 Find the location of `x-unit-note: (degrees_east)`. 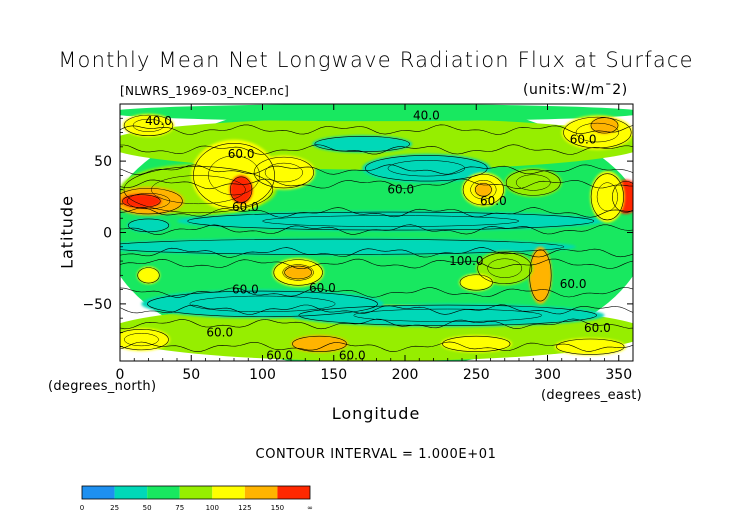

x-unit-note: (degrees_east) is located at coordinates (592, 395).